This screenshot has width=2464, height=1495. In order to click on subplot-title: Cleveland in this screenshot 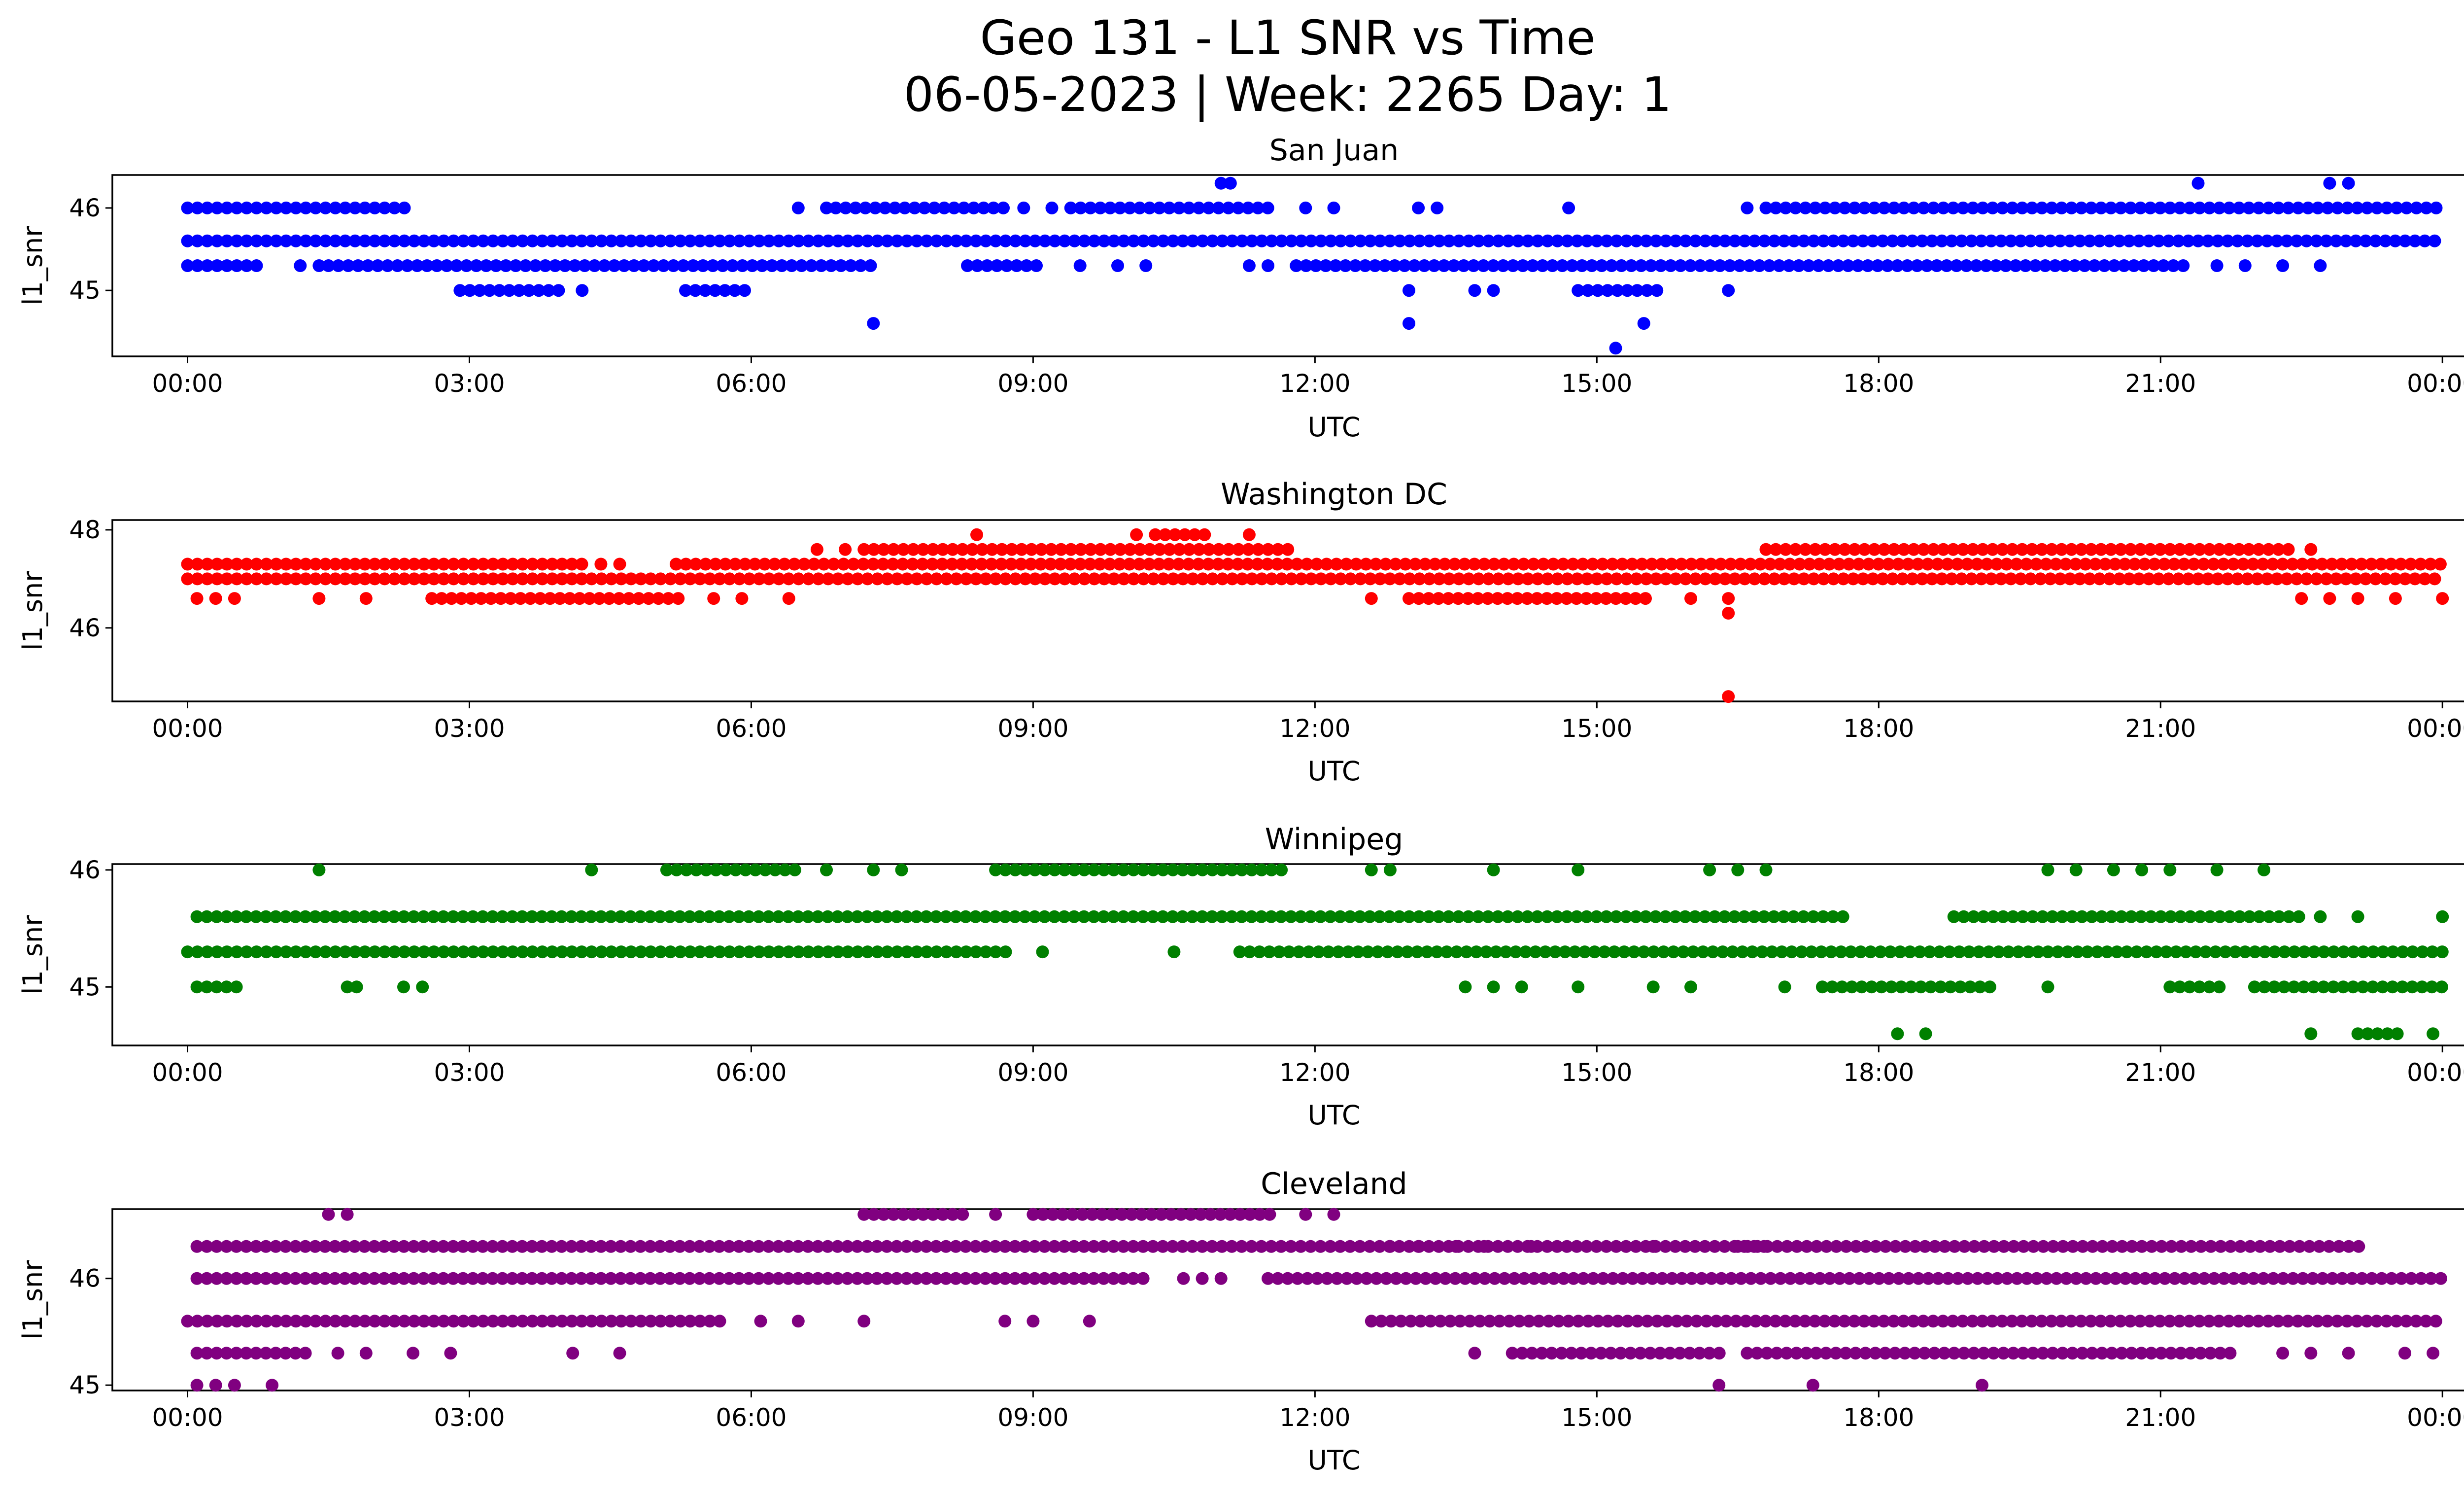, I will do `click(1334, 1184)`.